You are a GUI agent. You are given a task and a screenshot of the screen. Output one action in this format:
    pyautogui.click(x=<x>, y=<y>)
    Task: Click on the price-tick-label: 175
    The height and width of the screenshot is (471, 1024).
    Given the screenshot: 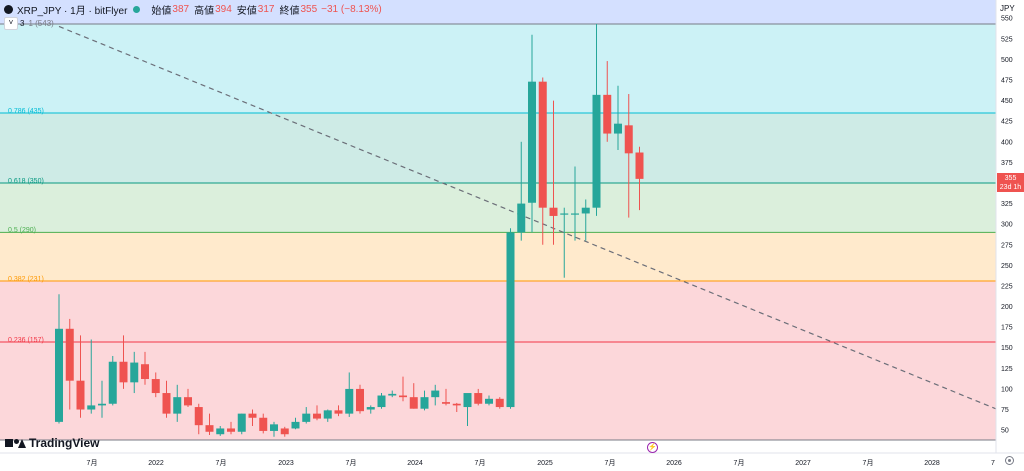 What is the action you would take?
    pyautogui.click(x=1007, y=328)
    